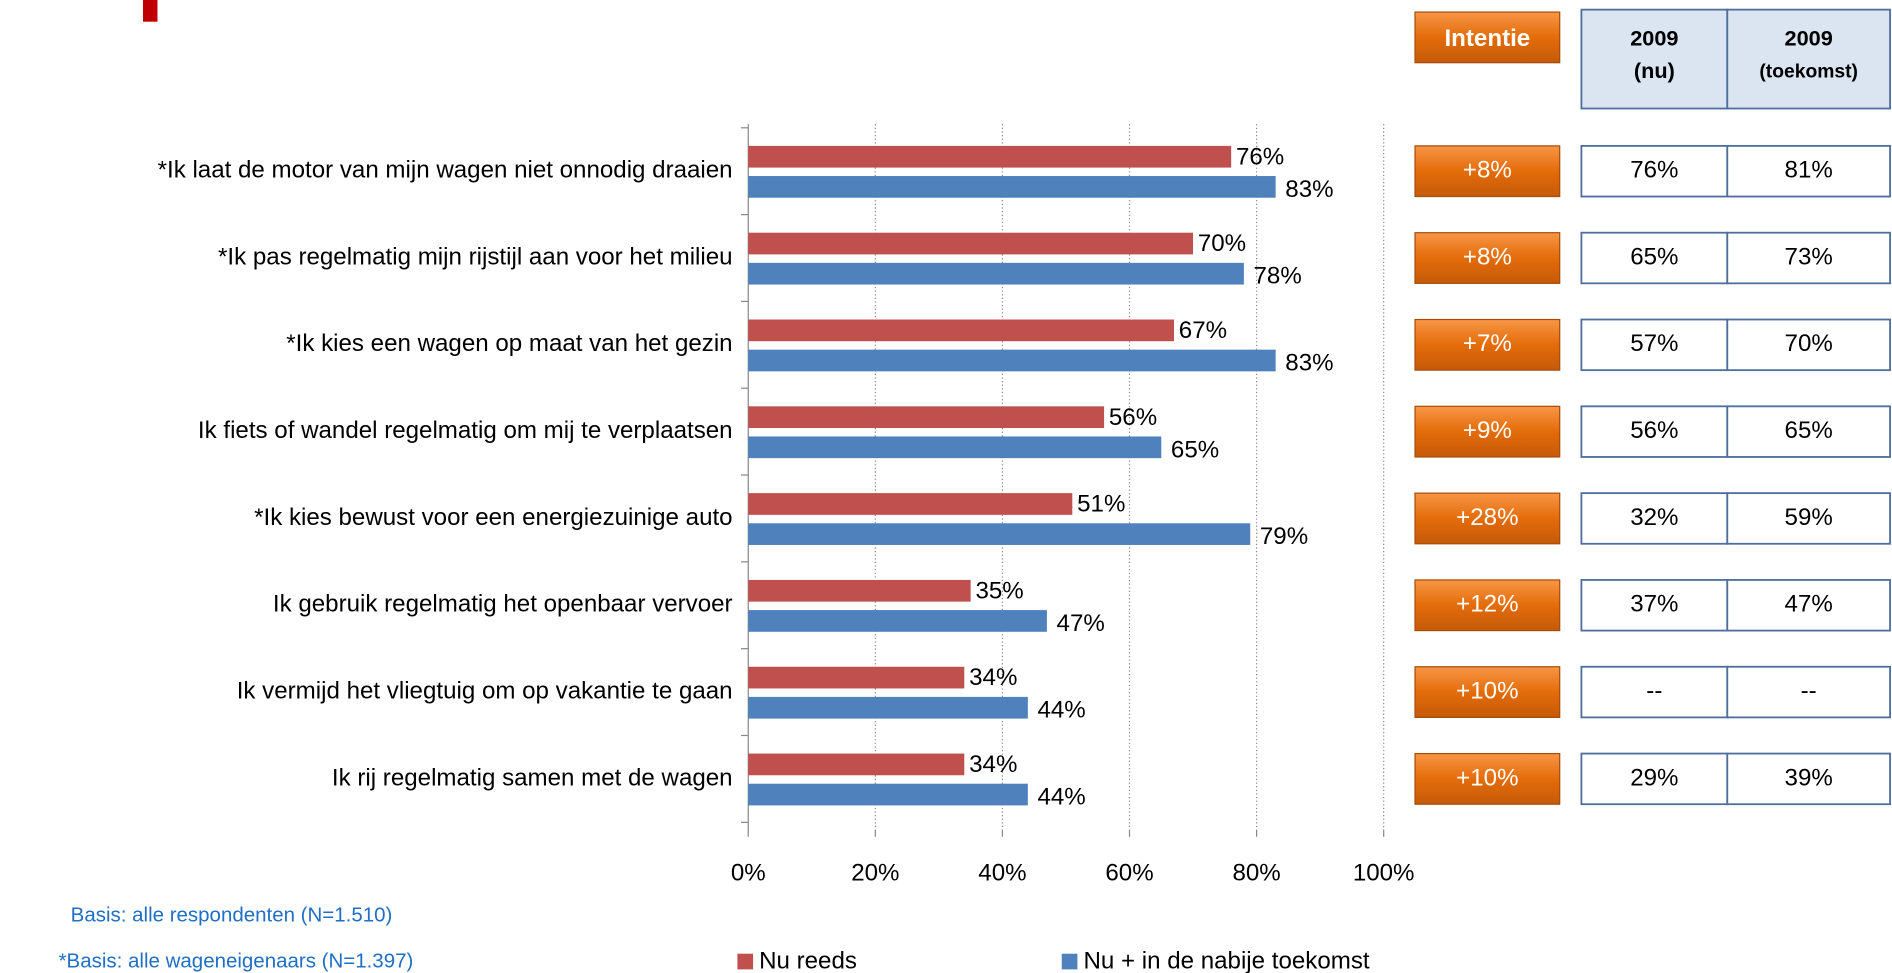  What do you see at coordinates (1654, 170) in the screenshot?
I see `table-value: 76%` at bounding box center [1654, 170].